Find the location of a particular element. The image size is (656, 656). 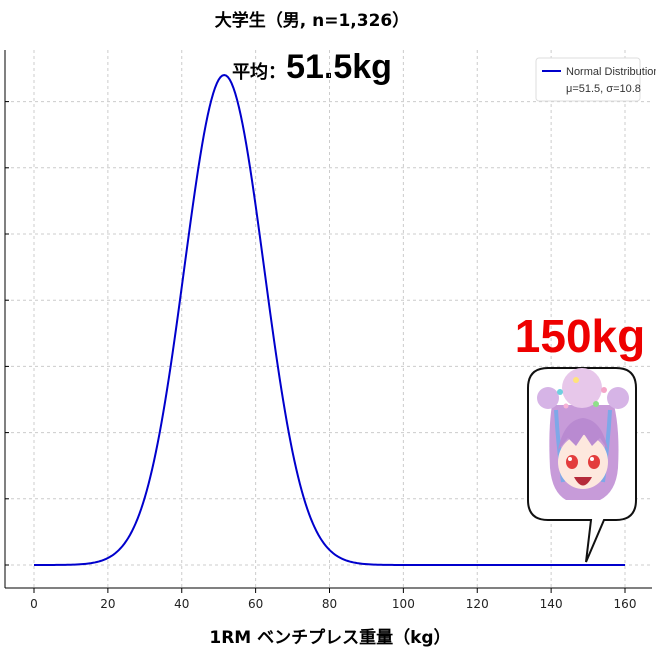

mean-prefix: 平均： is located at coordinates (259, 72).